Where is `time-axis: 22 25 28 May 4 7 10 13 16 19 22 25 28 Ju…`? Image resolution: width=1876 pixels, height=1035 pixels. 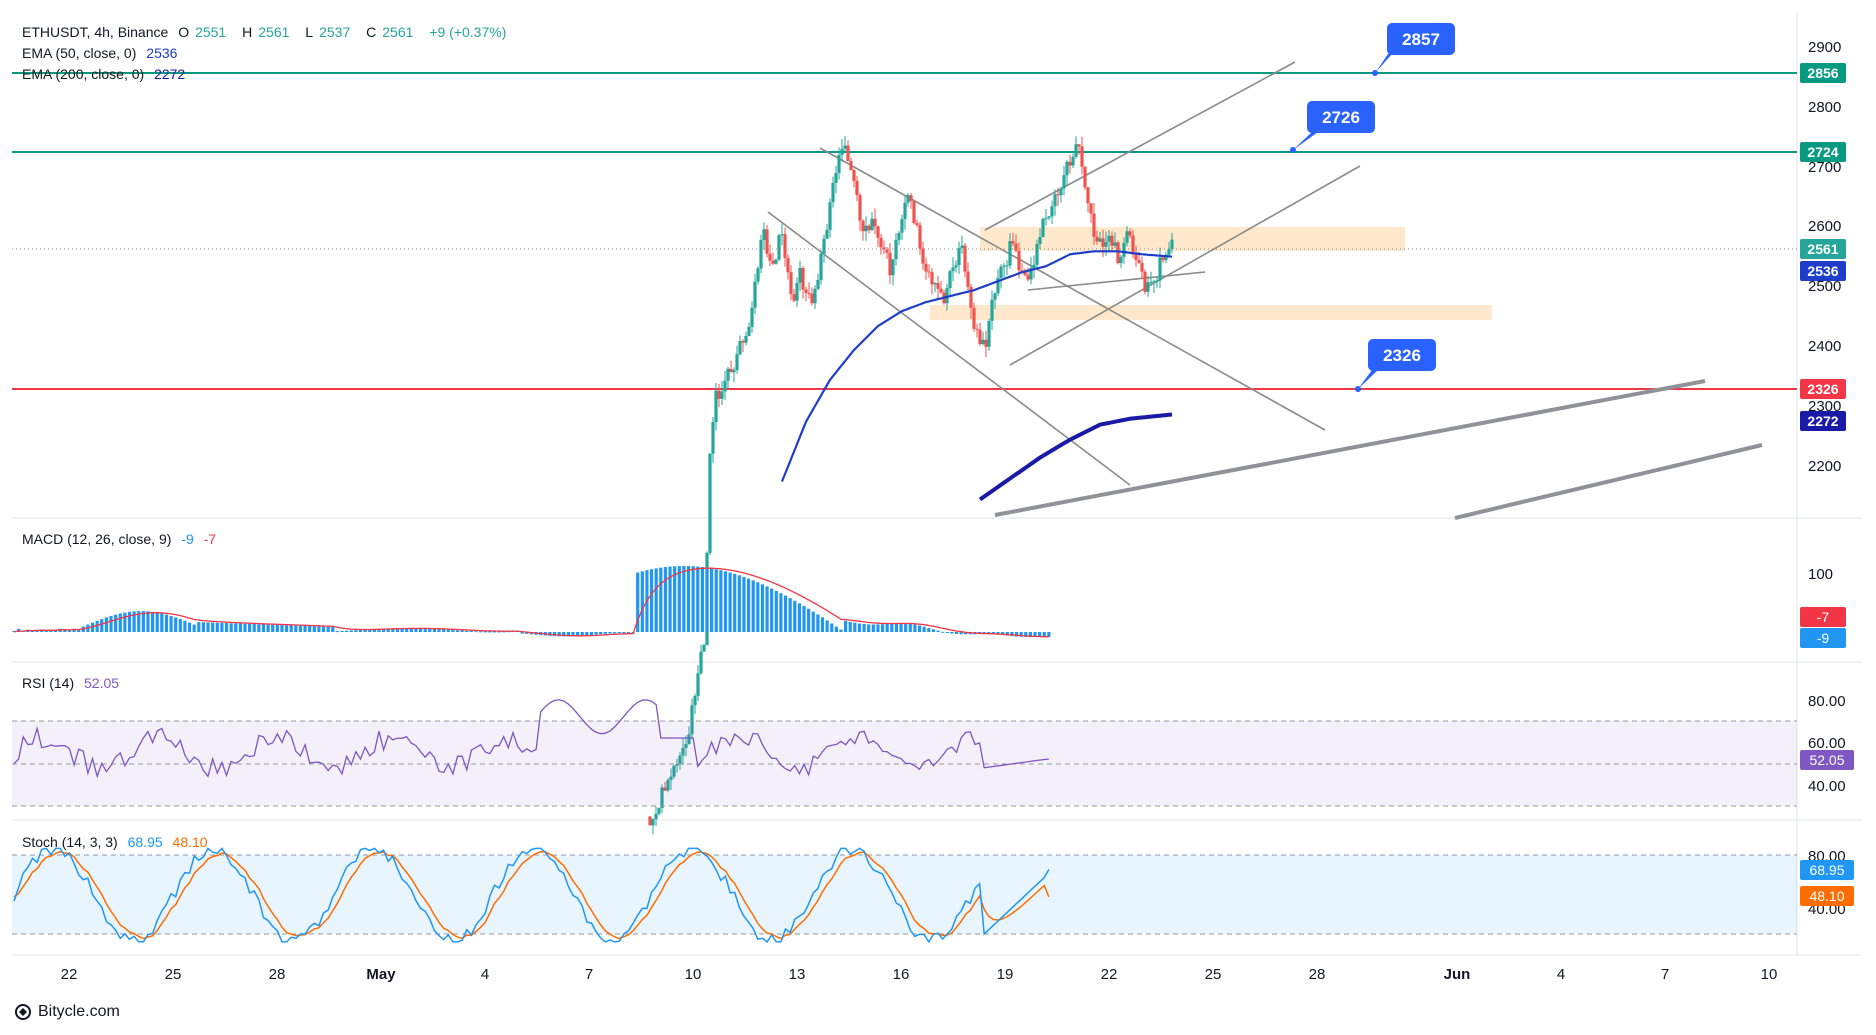 time-axis: 22 25 28 May 4 7 10 13 16 19 22 25 28 Ju… is located at coordinates (919, 974).